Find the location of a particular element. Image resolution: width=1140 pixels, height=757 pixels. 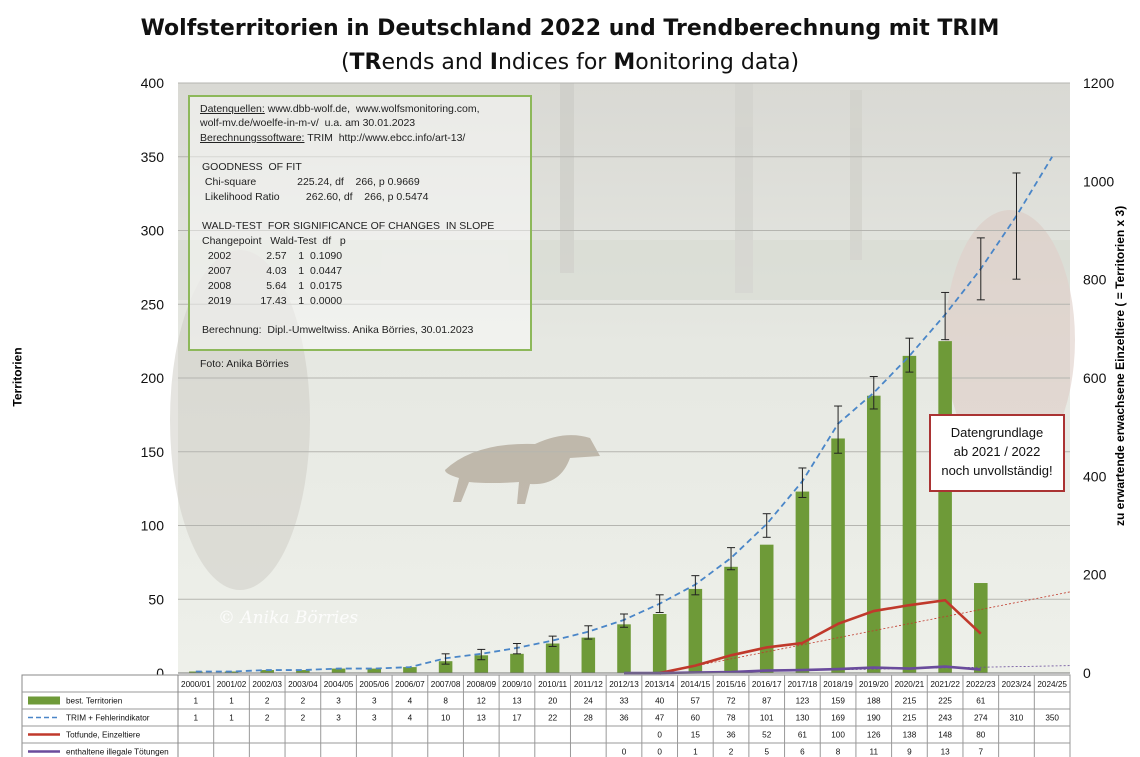

photo-credit: Foto: Anika Börries is located at coordinates (244, 364).